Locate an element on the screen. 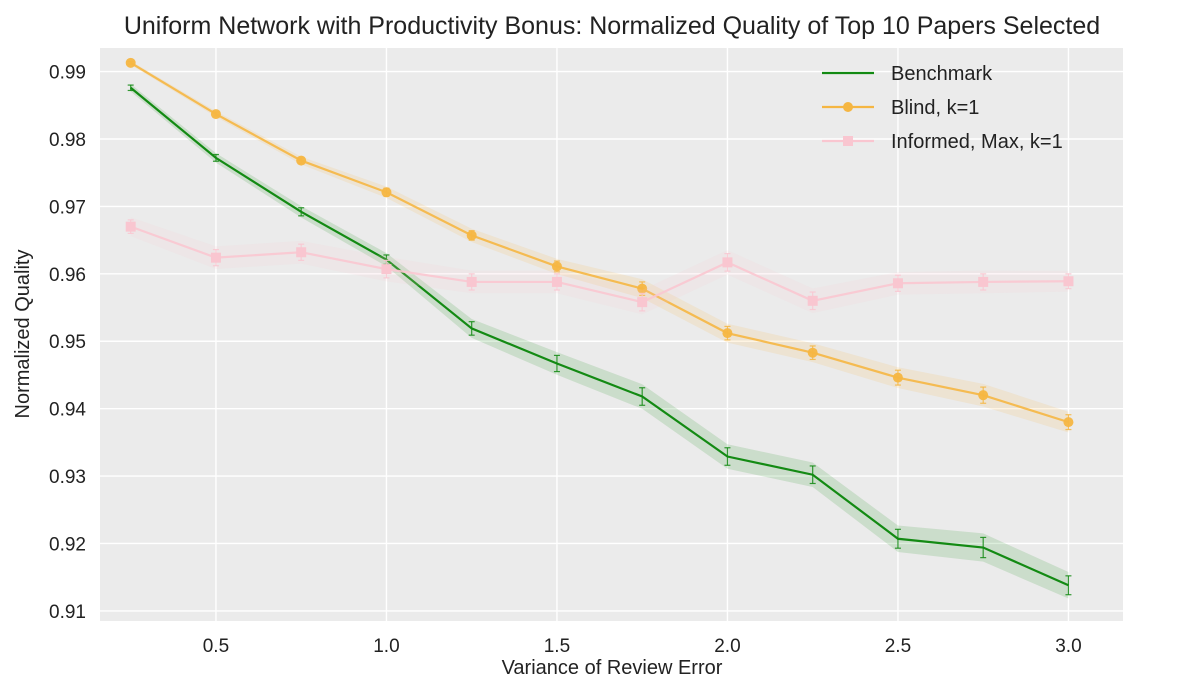 The height and width of the screenshot is (693, 1195). y-tick-labels: 0.91 0.92 0.93 0.94 0.95 0.96 0.97 0.98 0.99 is located at coordinates (67, 343).